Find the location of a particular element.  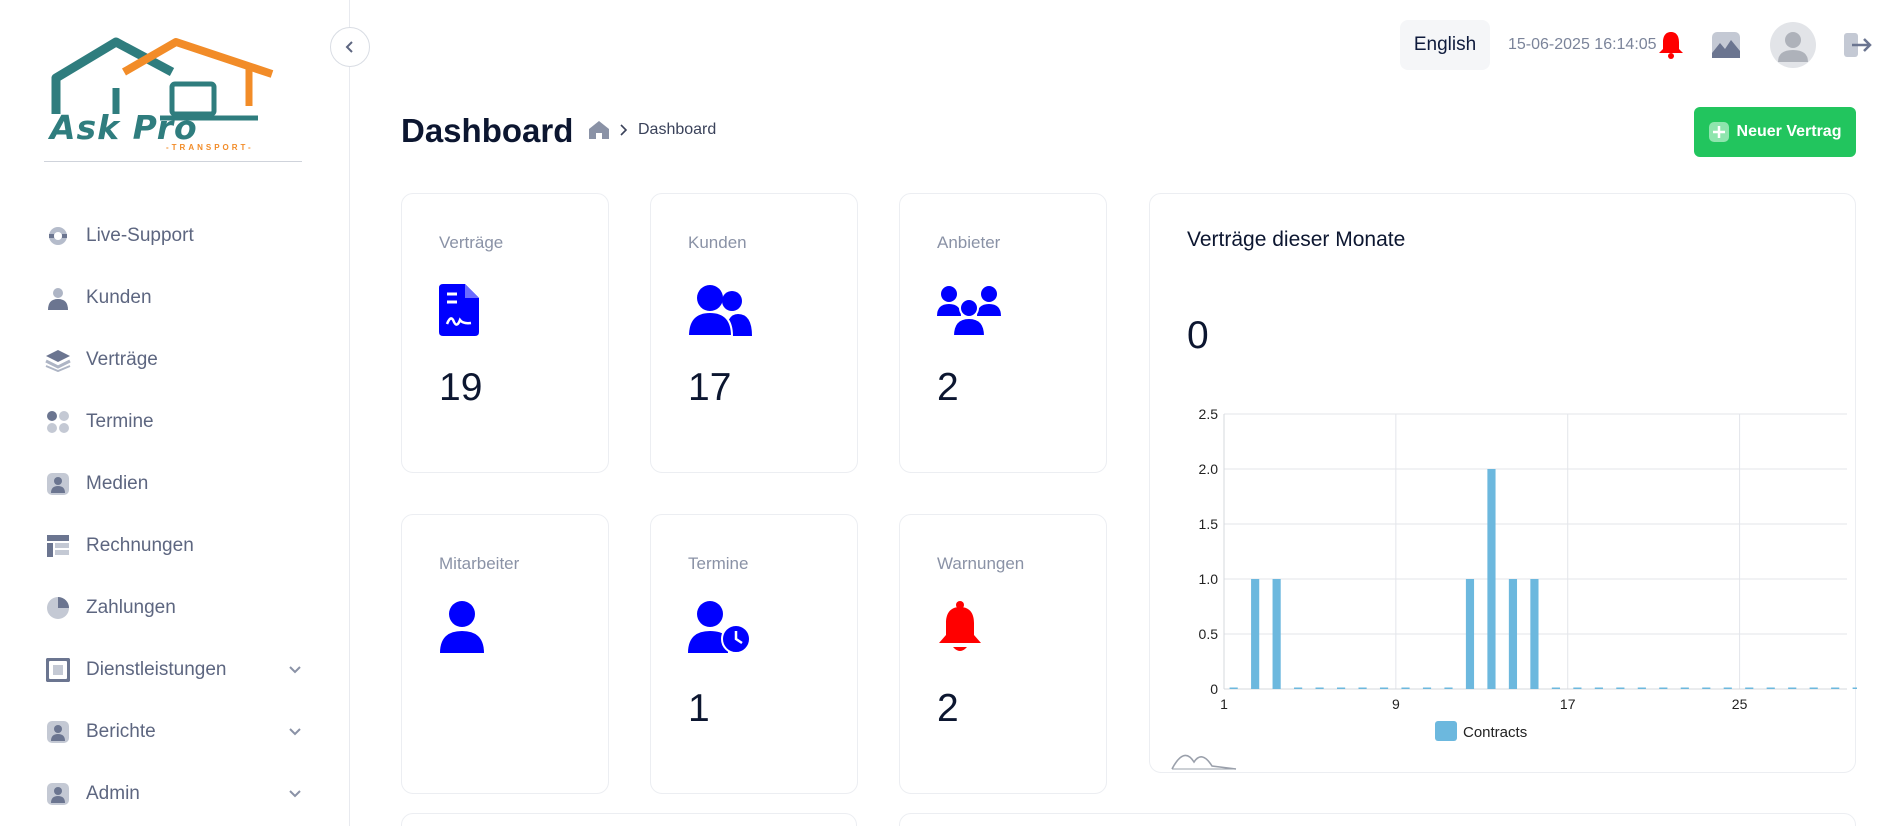

y-tick-label: 2.0 is located at coordinates (1209, 469).